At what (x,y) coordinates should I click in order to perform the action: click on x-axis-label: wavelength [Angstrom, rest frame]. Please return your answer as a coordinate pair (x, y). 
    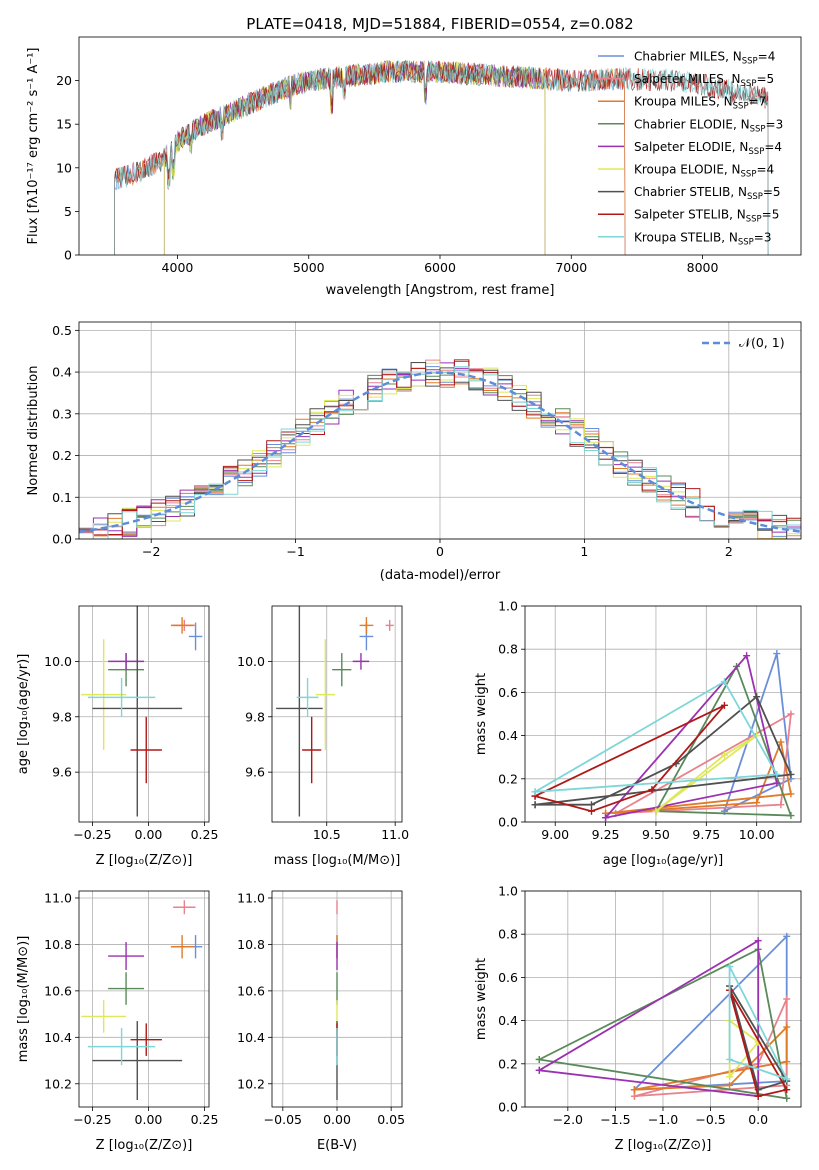
    Looking at the image, I should click on (440, 290).